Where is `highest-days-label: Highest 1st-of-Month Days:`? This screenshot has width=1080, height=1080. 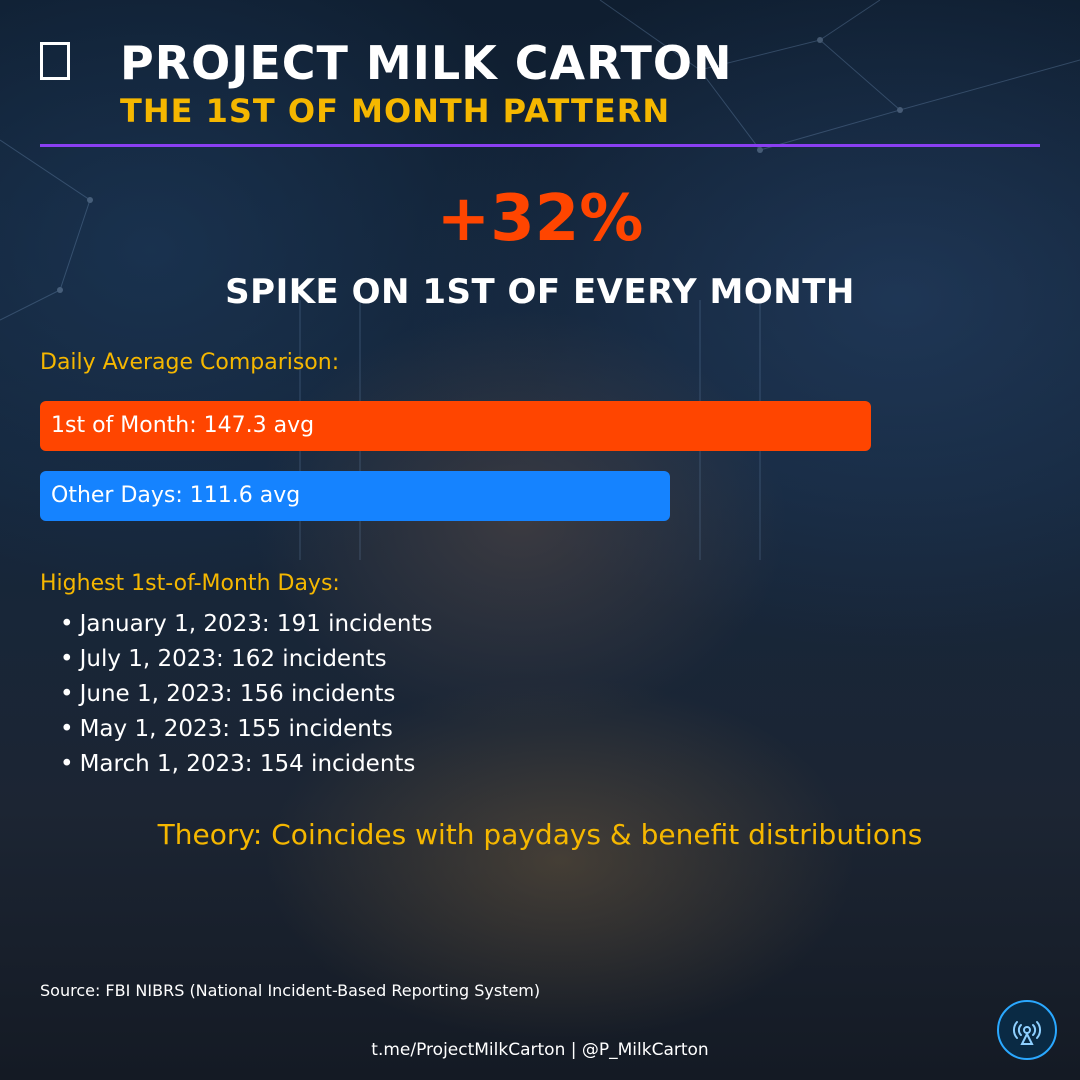 highest-days-label: Highest 1st-of-Month Days: is located at coordinates (190, 583).